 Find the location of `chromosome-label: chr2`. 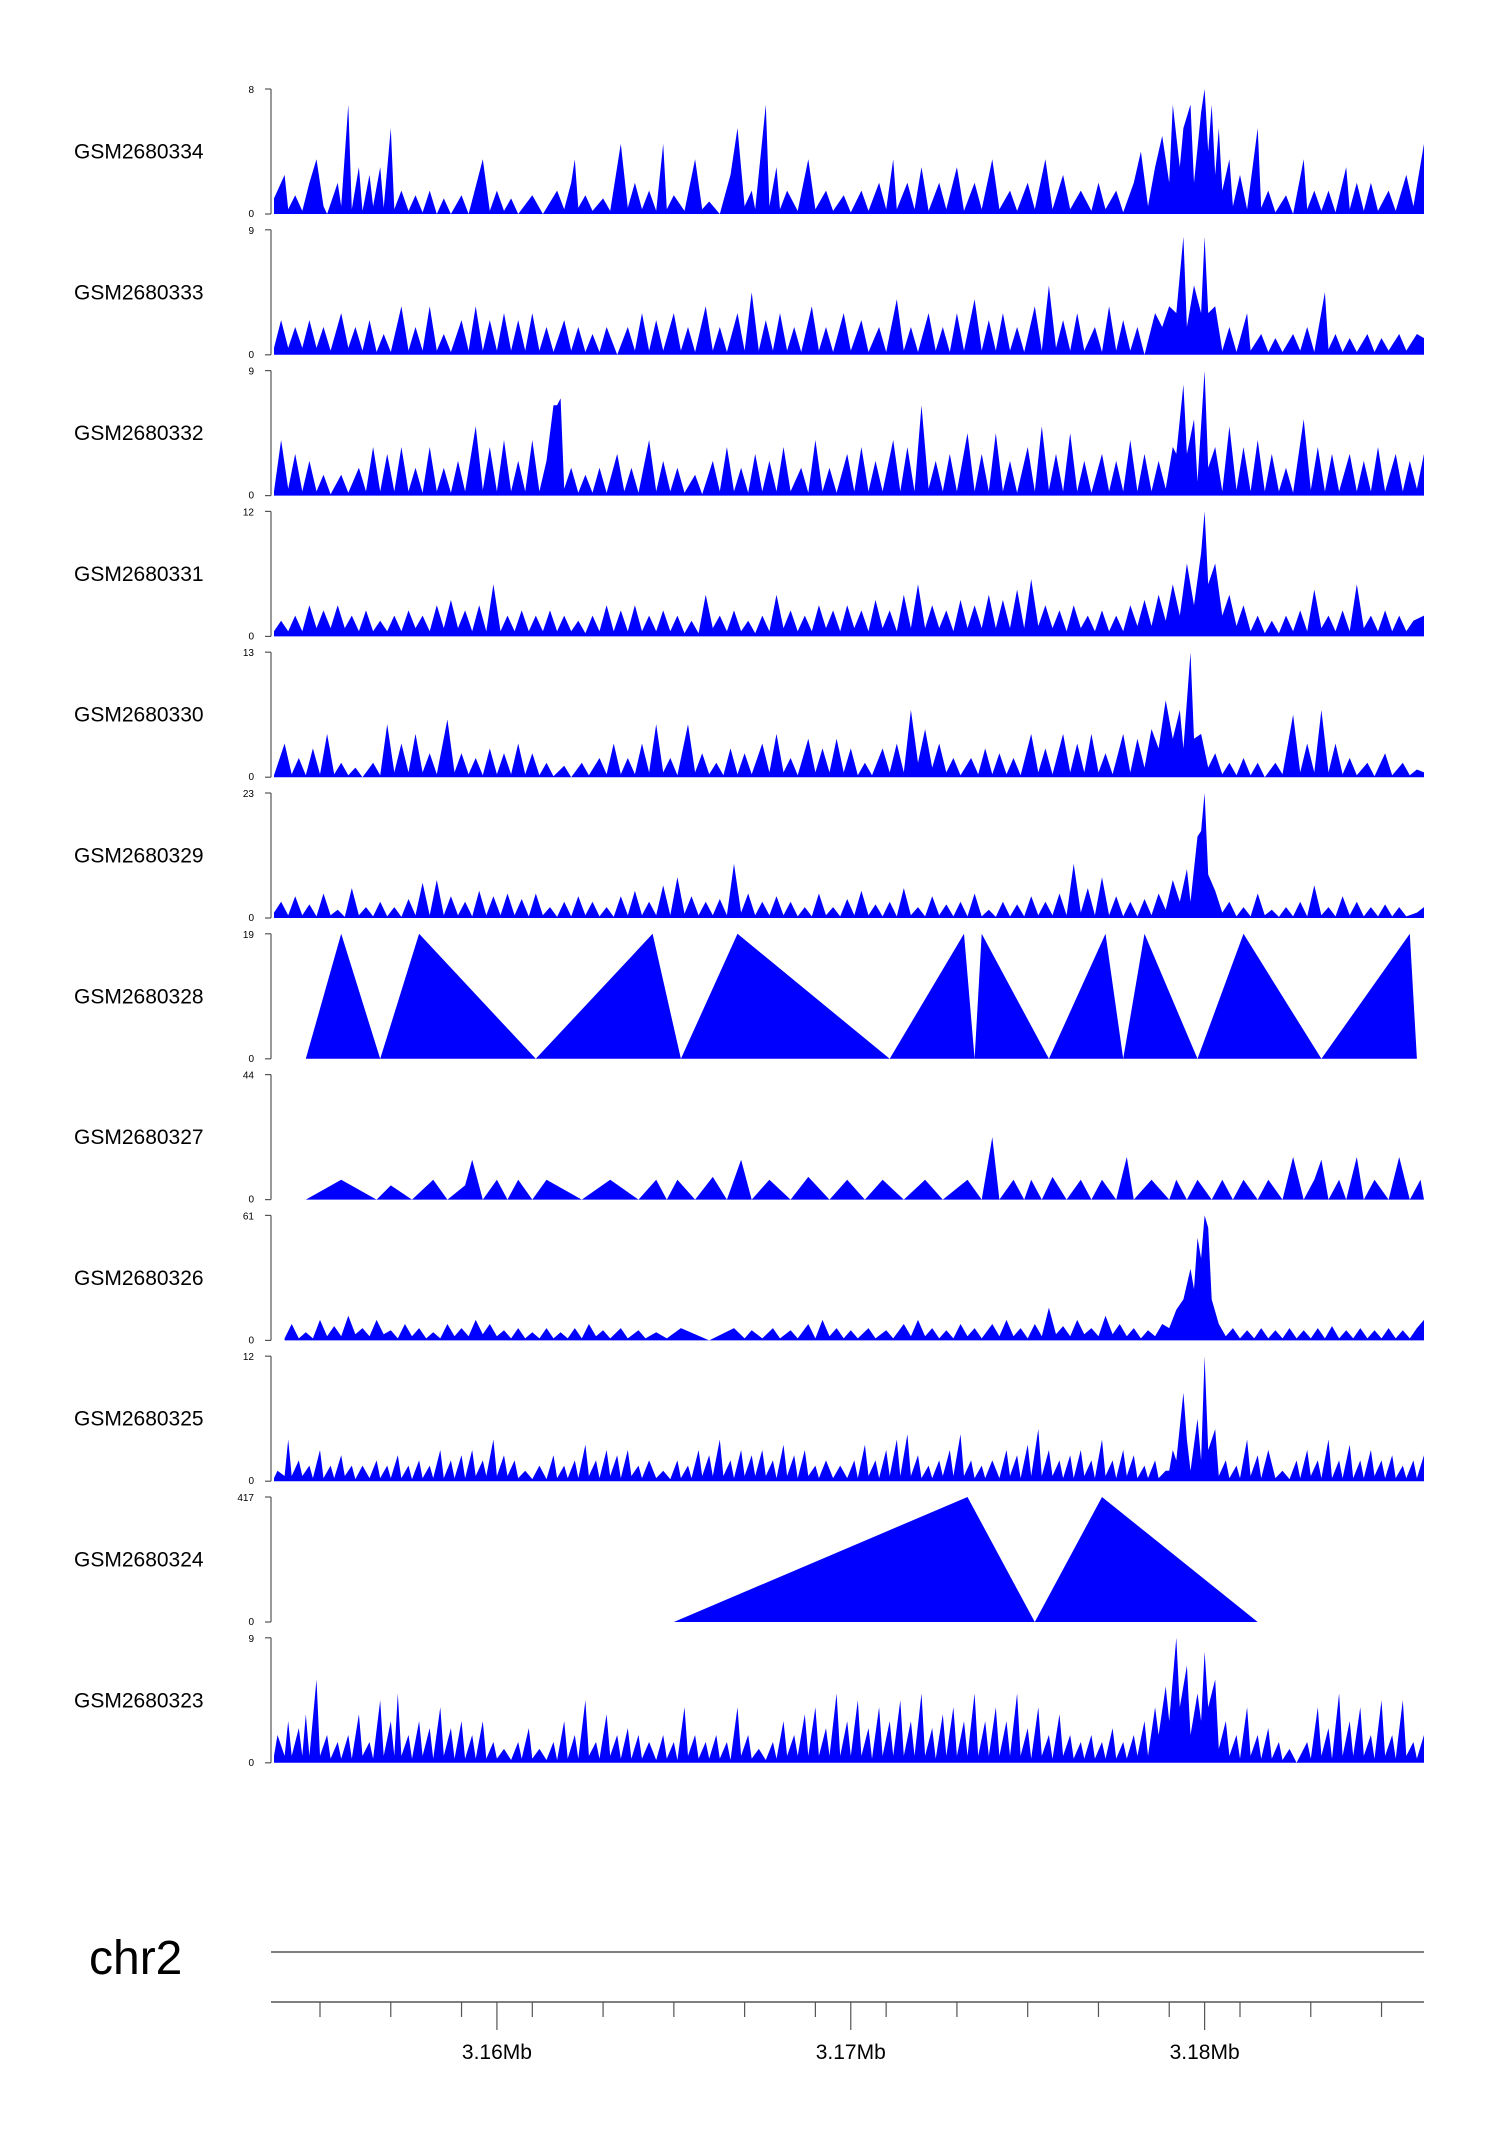

chromosome-label: chr2 is located at coordinates (135, 1958).